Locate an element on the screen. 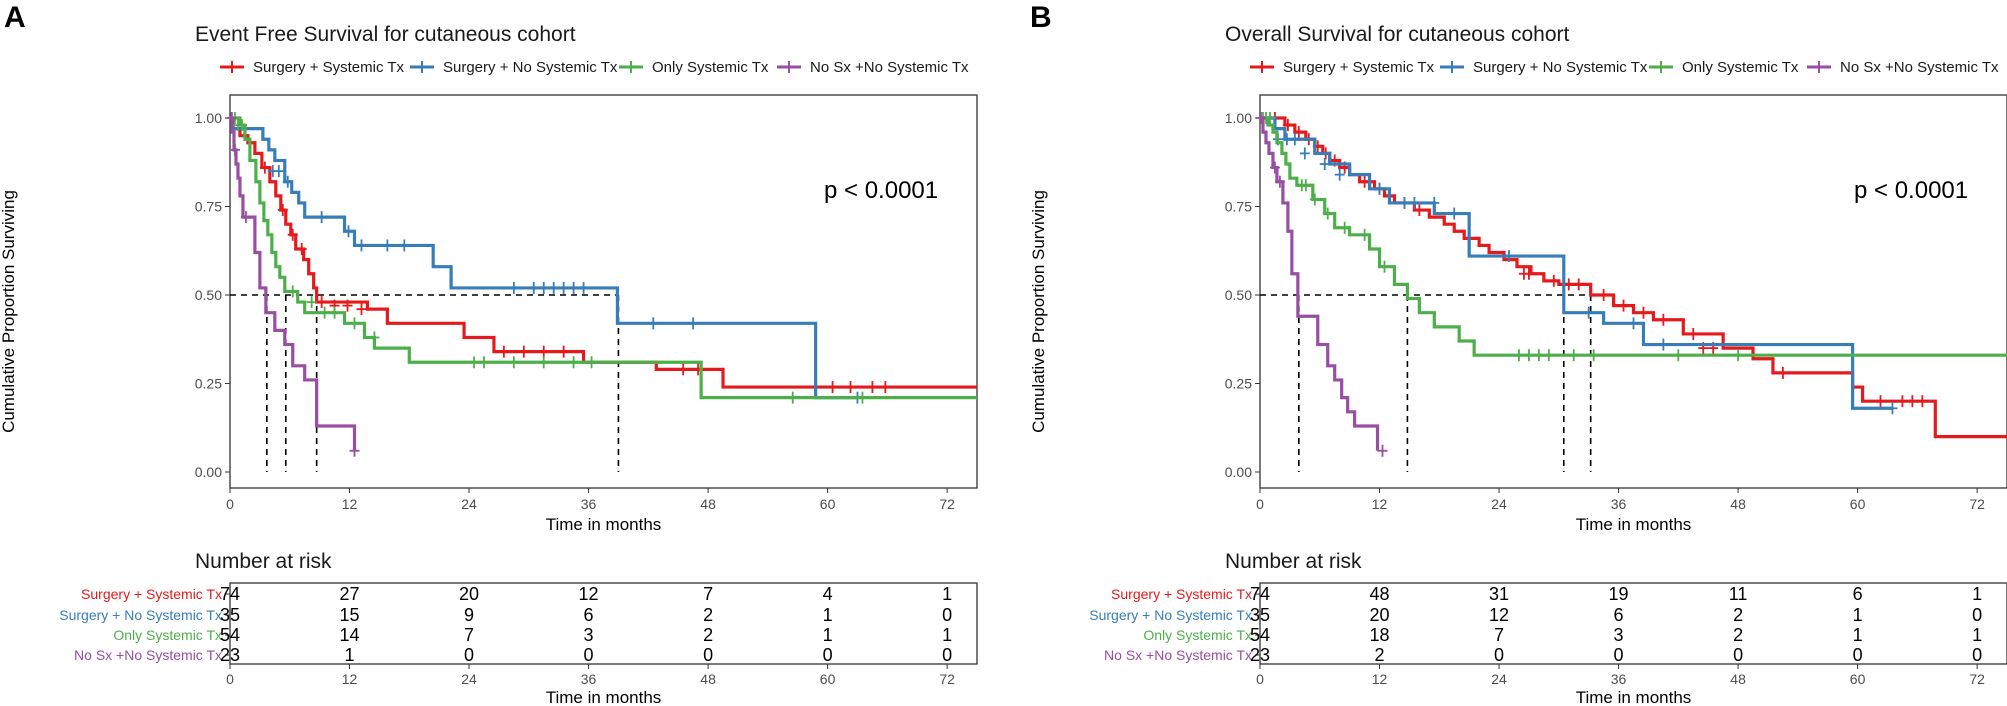  risk-count: 11 is located at coordinates (1738, 594).